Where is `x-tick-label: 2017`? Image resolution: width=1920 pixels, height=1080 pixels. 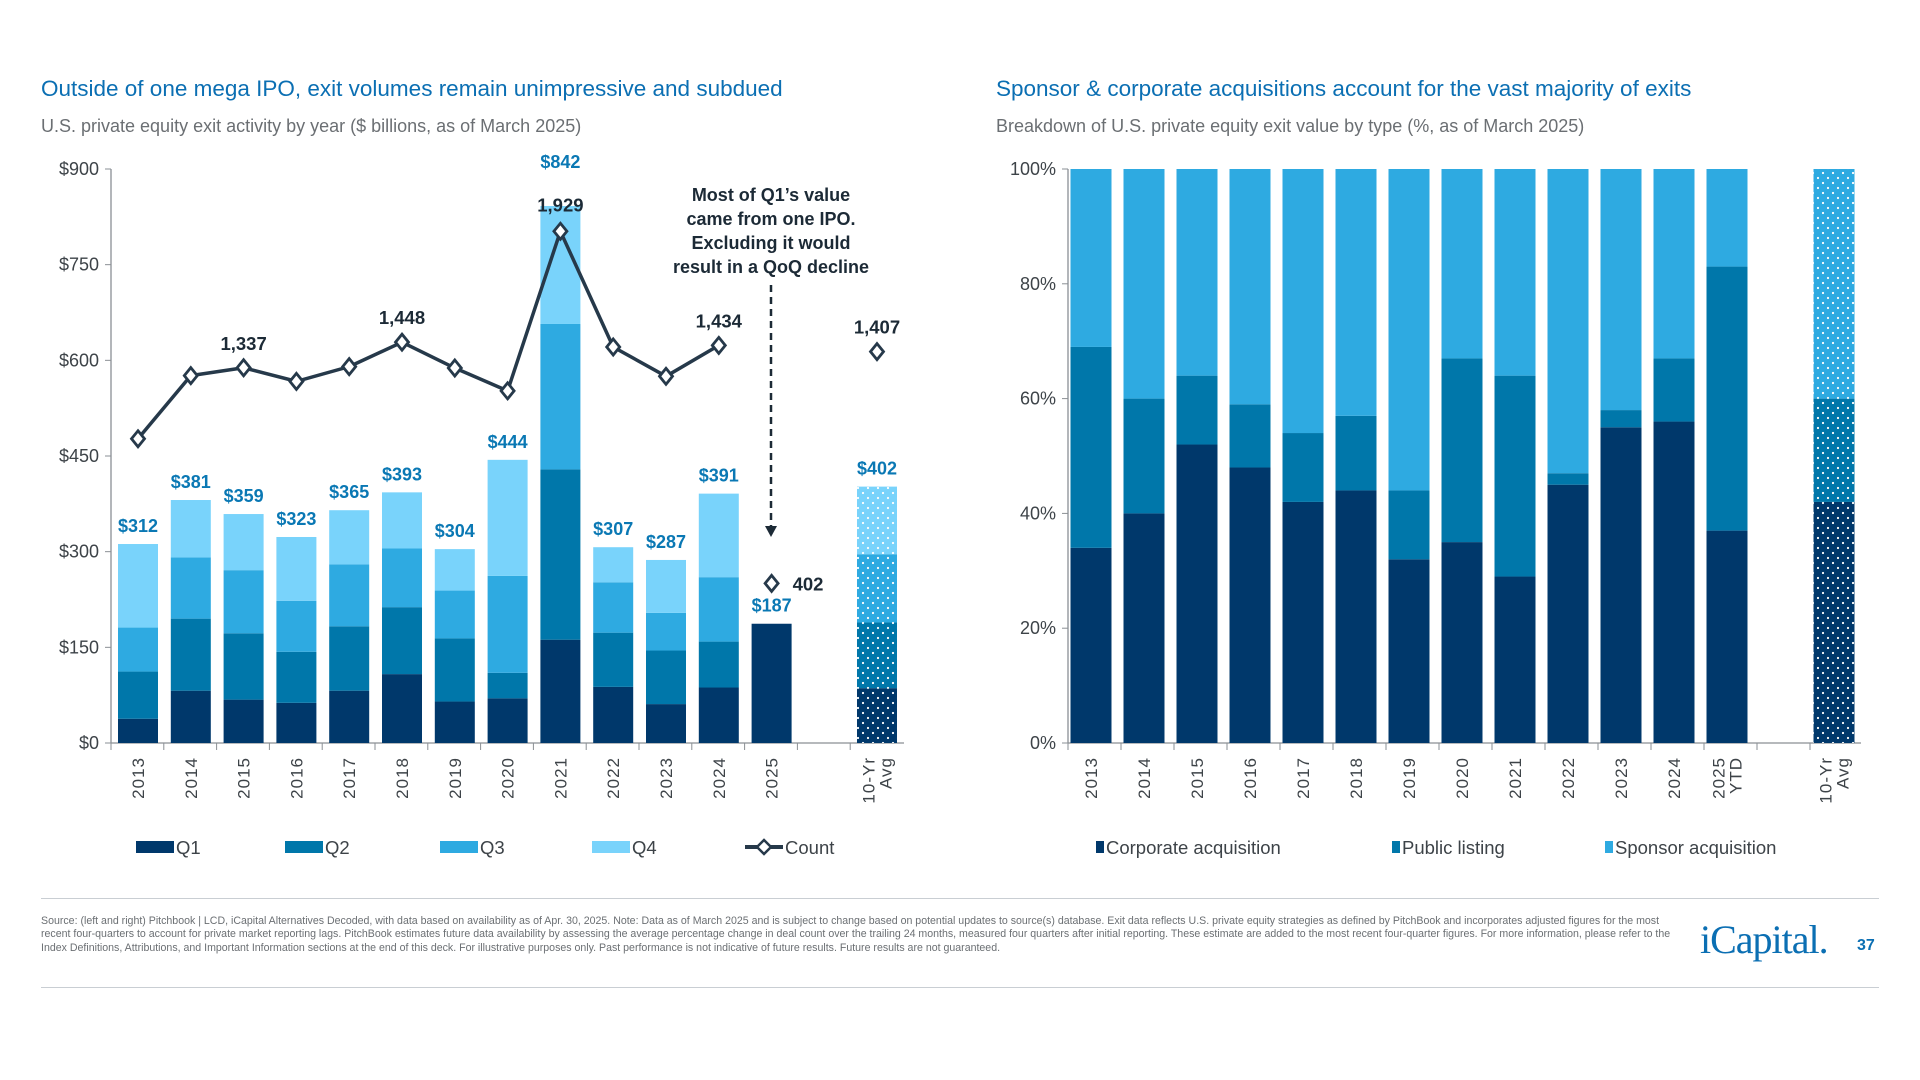
x-tick-label: 2017 is located at coordinates (1303, 778).